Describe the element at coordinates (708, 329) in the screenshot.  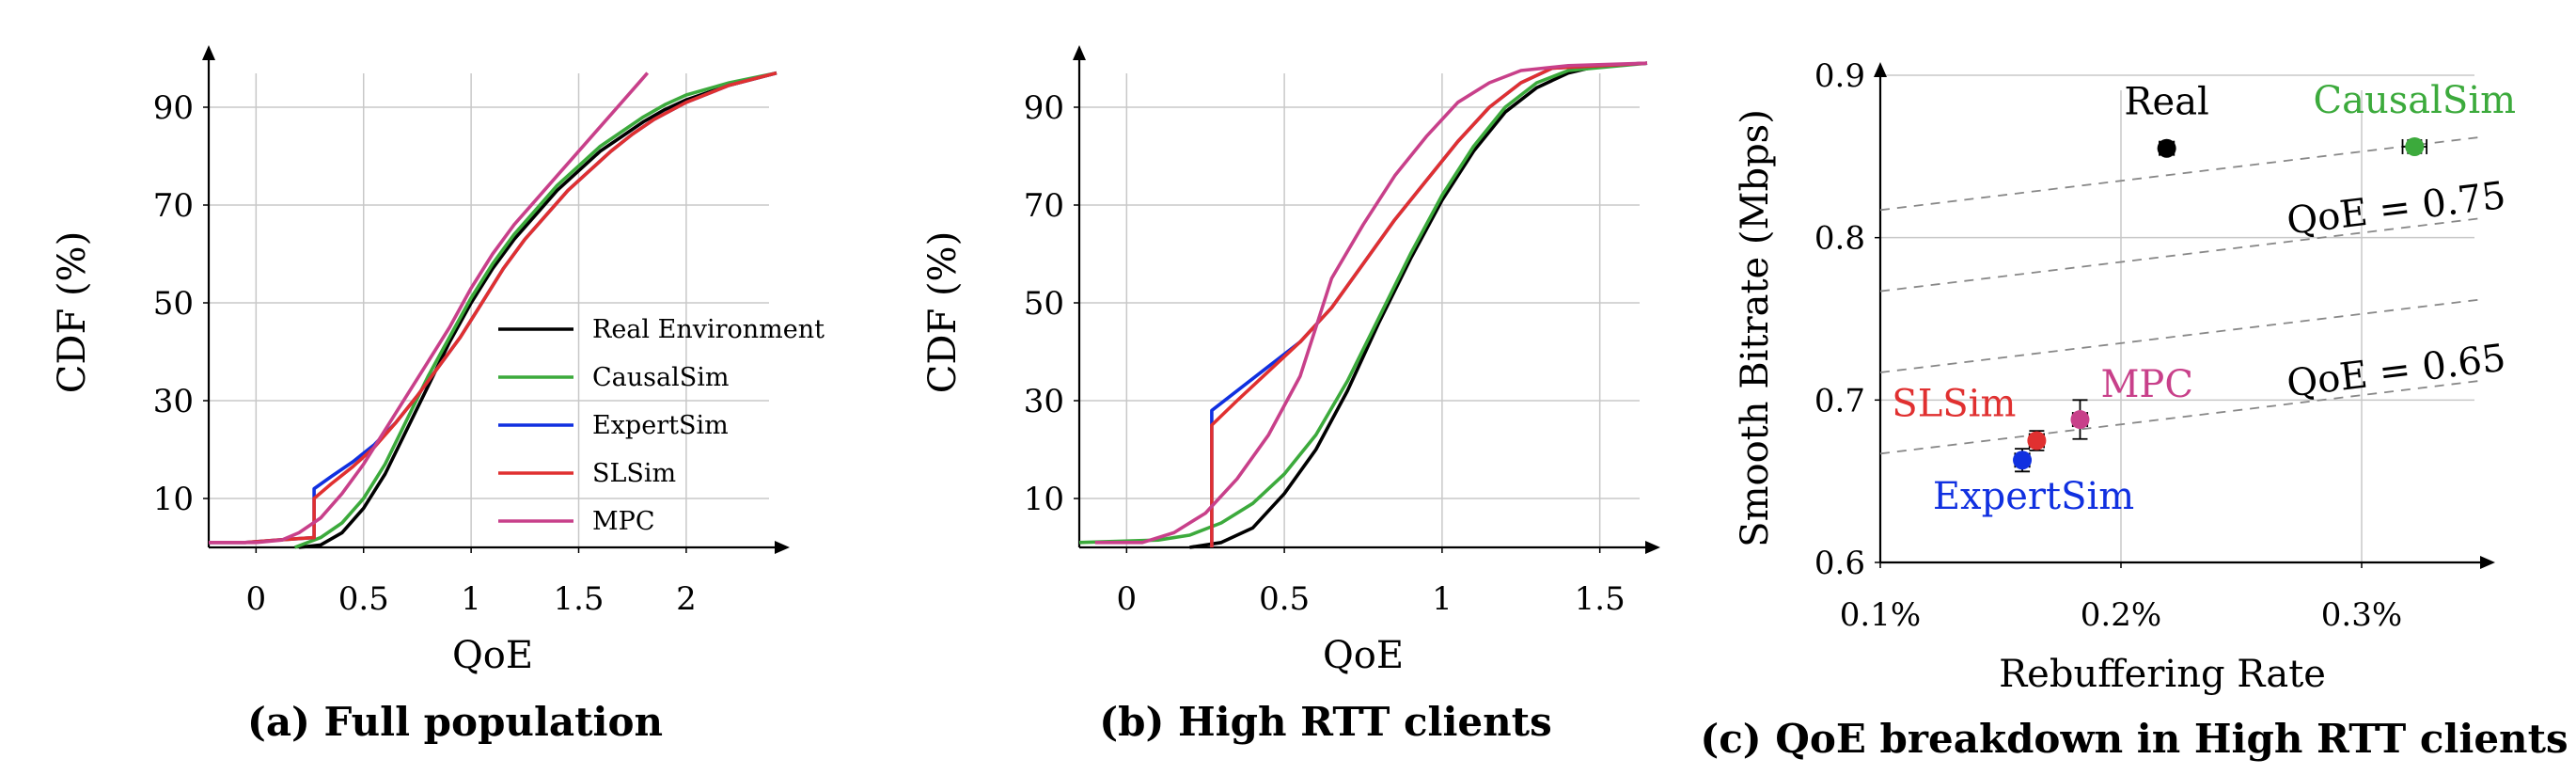
I see `legend-label-real-environment: Real Environment` at that location.